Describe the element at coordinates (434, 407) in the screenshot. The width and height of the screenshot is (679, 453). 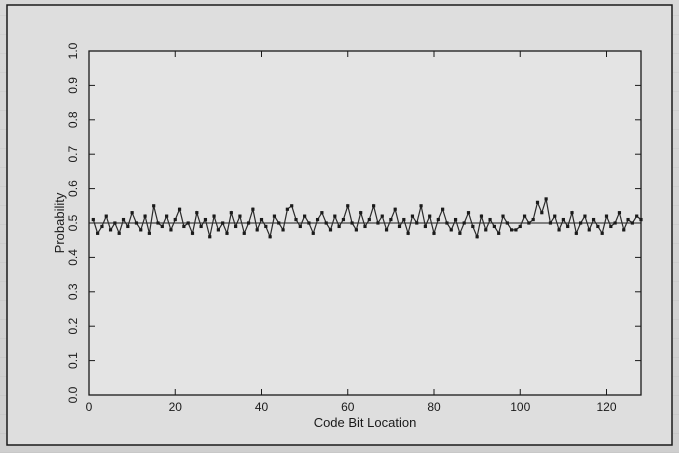
I see `x-tick-label: 80` at that location.